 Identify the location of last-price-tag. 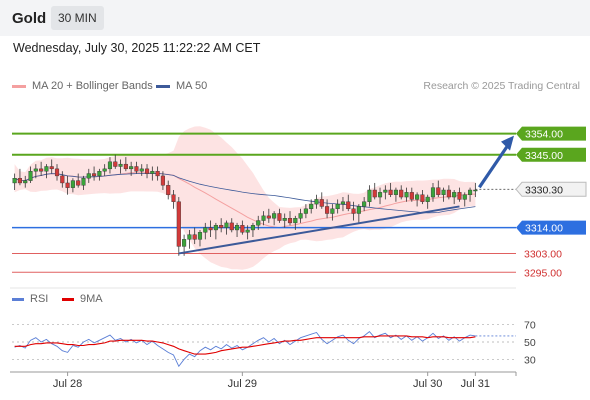
(551, 189).